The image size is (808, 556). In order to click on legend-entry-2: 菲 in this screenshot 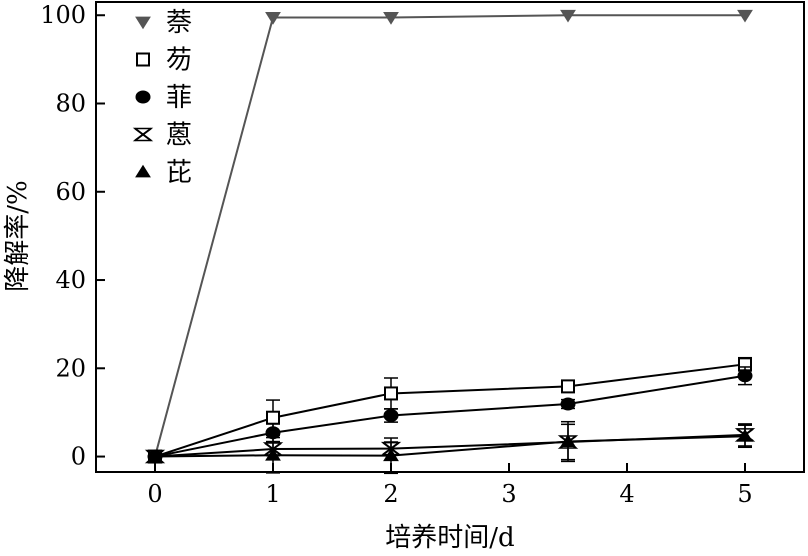, I will do `click(163, 98)`.